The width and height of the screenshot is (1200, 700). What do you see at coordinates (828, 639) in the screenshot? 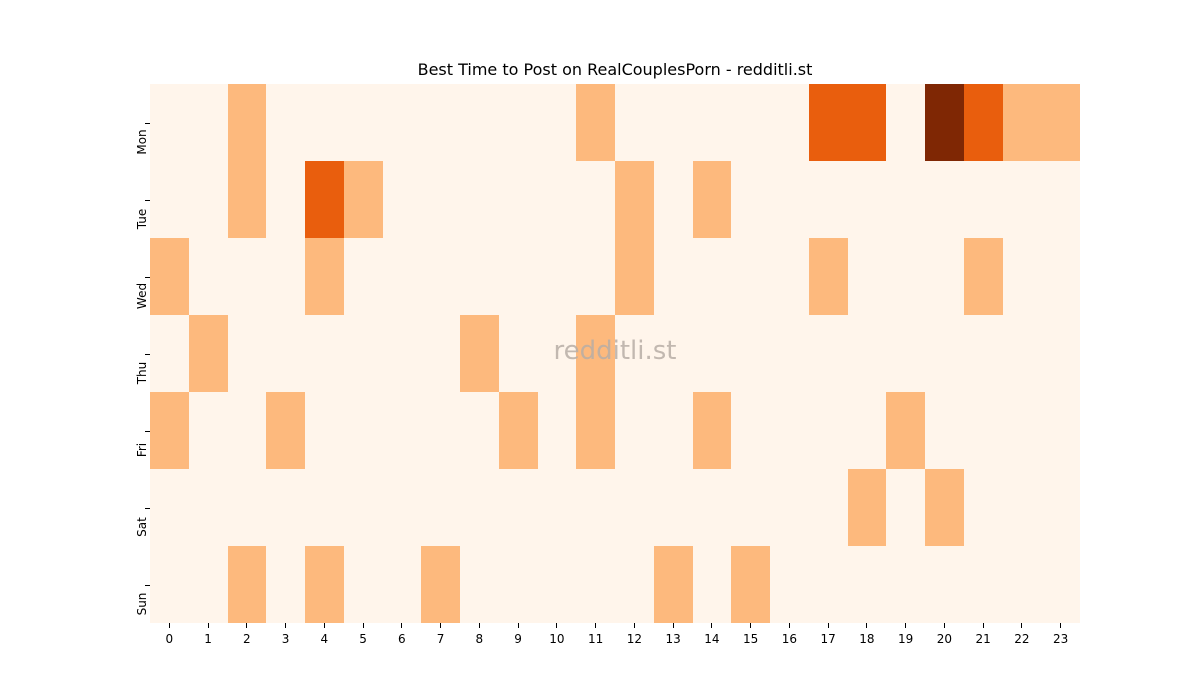
I see `x-tick-label: 17` at bounding box center [828, 639].